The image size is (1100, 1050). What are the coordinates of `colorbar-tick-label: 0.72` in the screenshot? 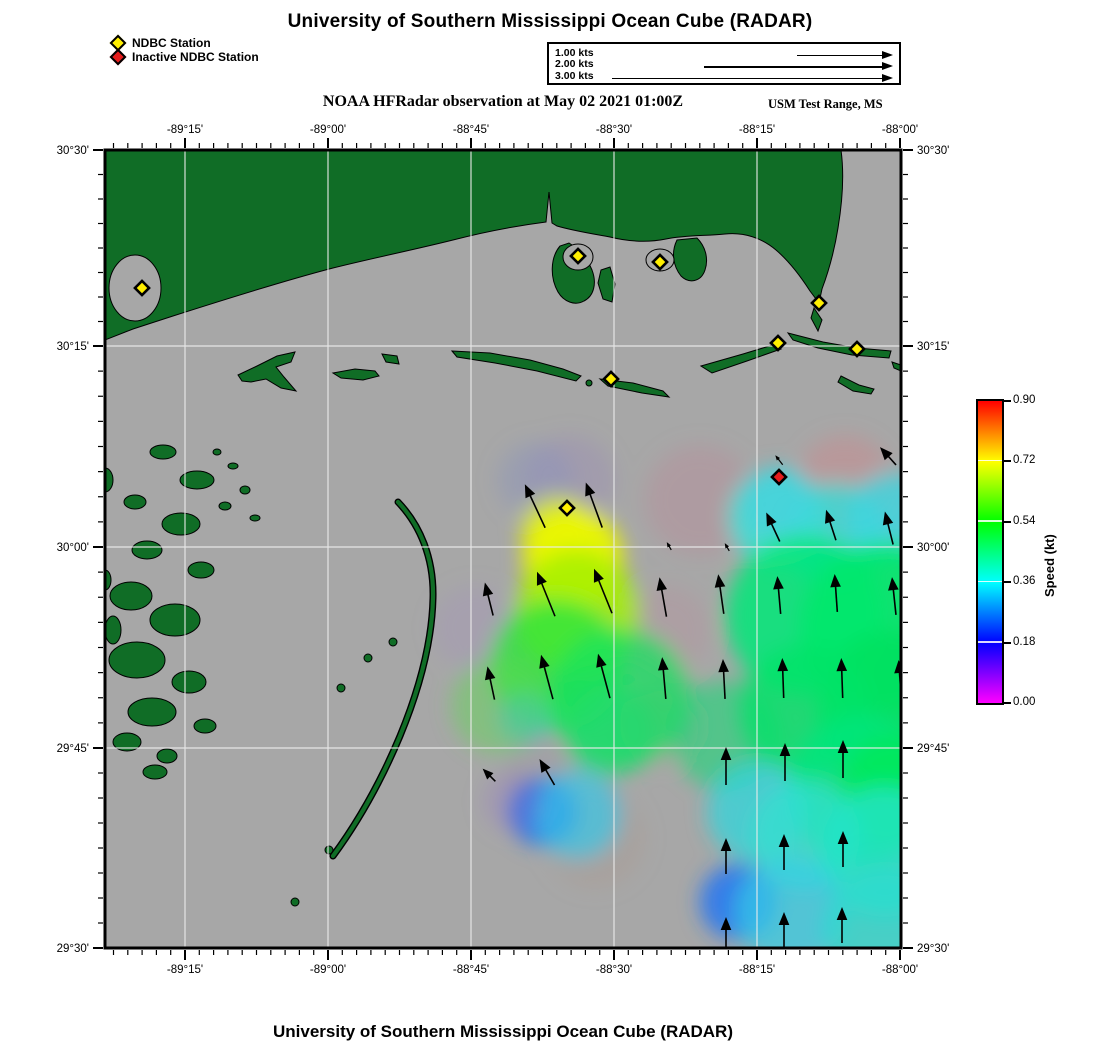 It's located at (1024, 460).